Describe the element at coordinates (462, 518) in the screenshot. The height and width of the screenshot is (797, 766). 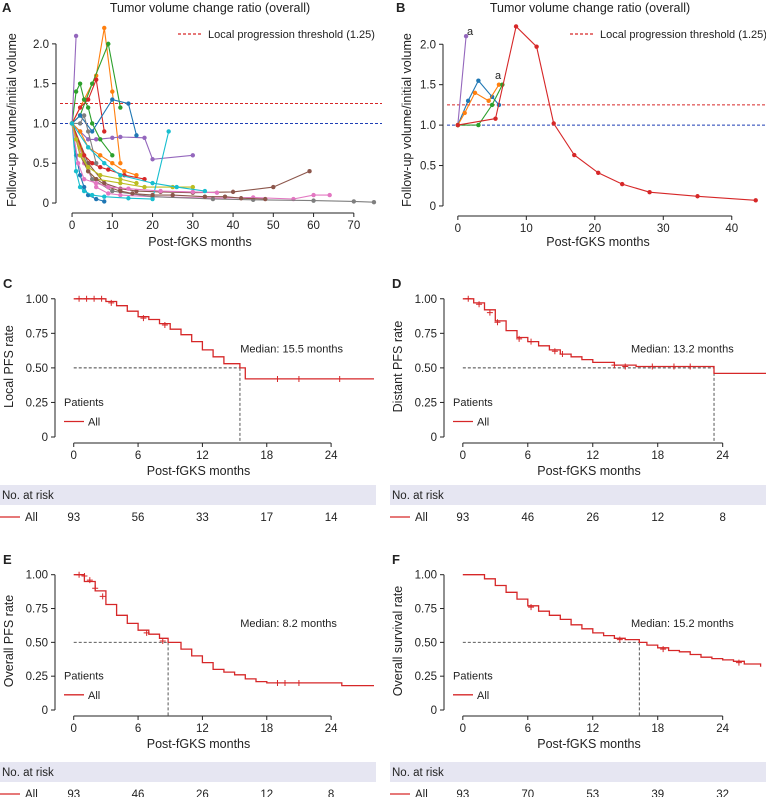
I see `risk-value: 93` at that location.